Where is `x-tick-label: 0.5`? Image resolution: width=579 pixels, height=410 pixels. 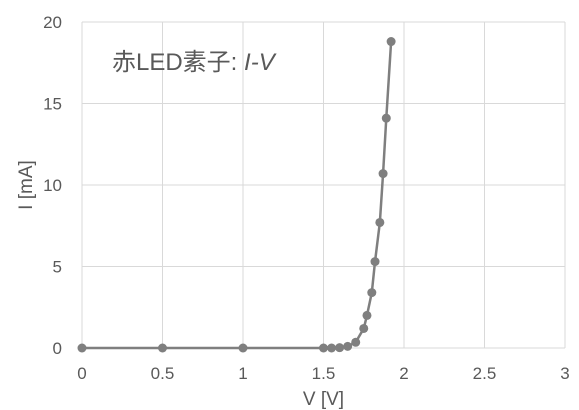
x-tick-label: 0.5 is located at coordinates (163, 373).